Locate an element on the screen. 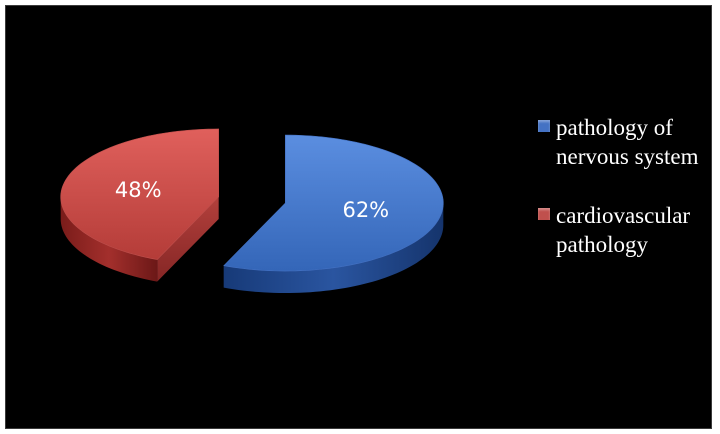  legend-item-nervous-system: pathology of nervous system is located at coordinates (628, 142).